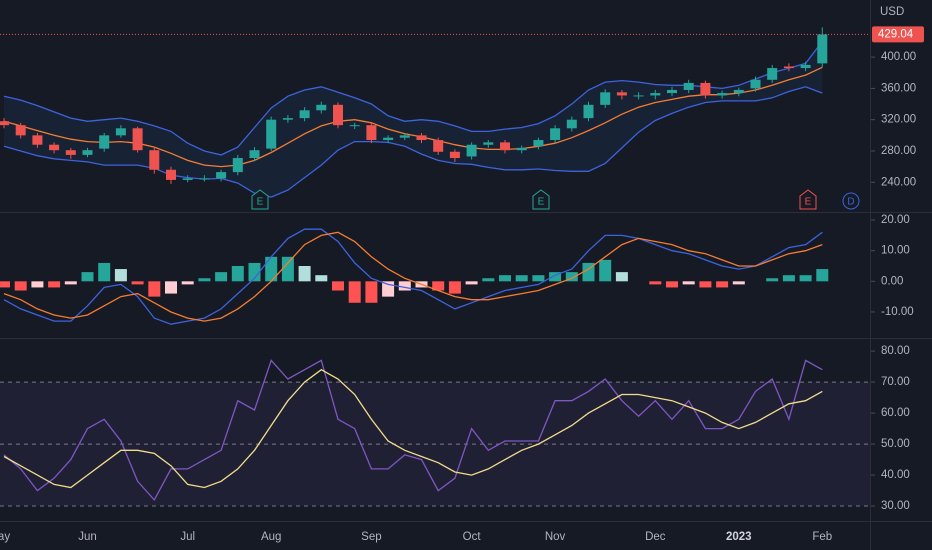 This screenshot has height=550, width=932. What do you see at coordinates (895, 506) in the screenshot?
I see `y-tick-label: 30.00` at bounding box center [895, 506].